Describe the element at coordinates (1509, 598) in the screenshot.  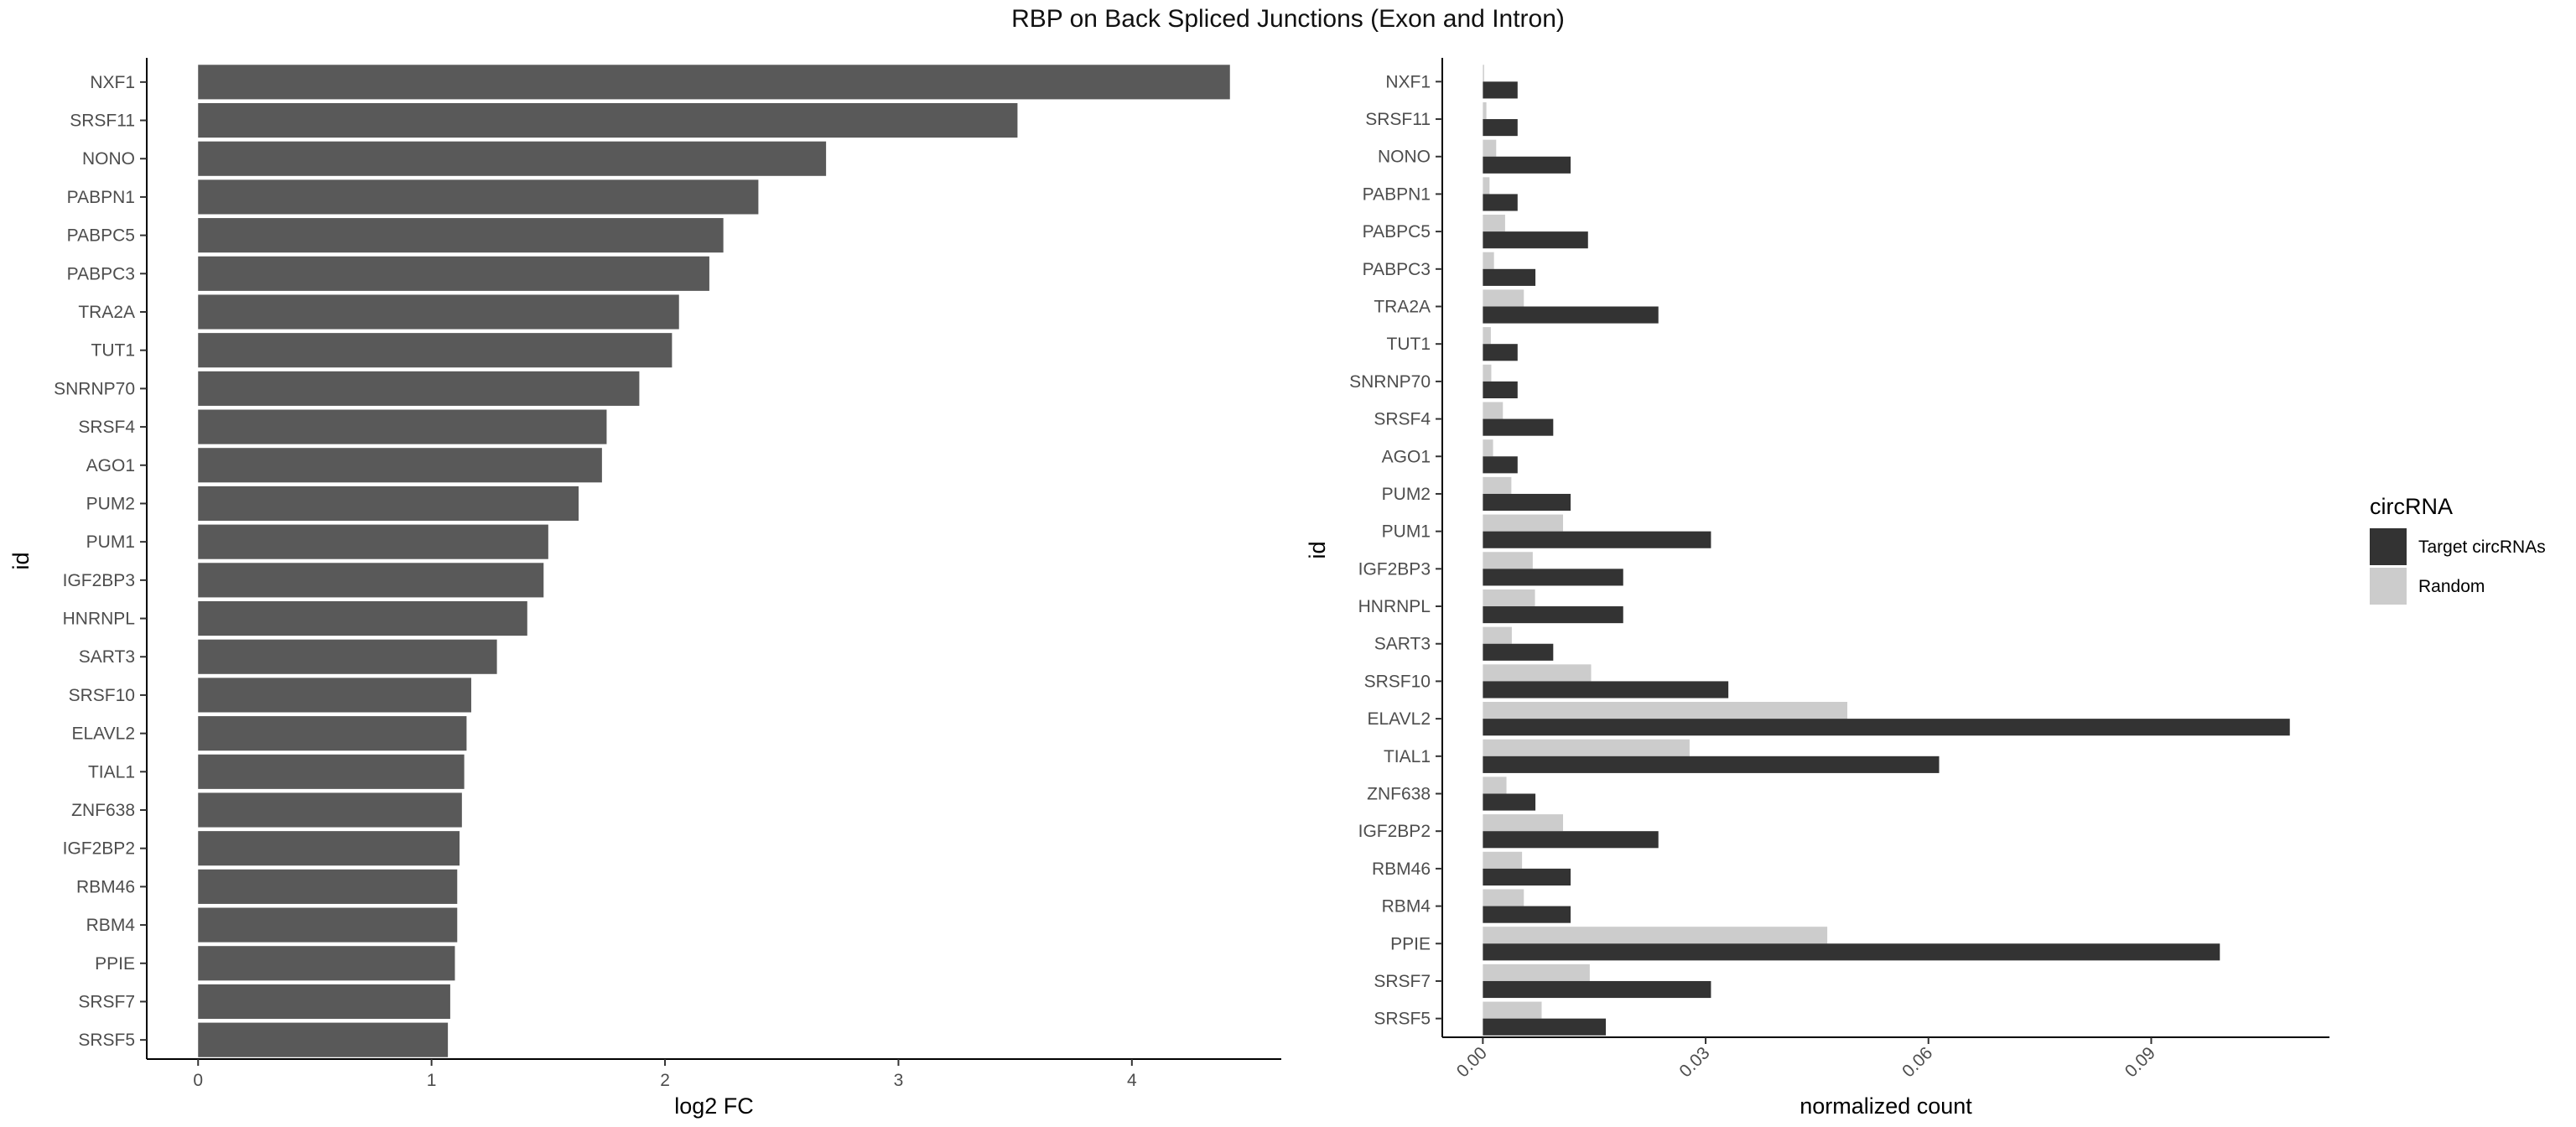
I see `bar-random-hnrnpl` at that location.